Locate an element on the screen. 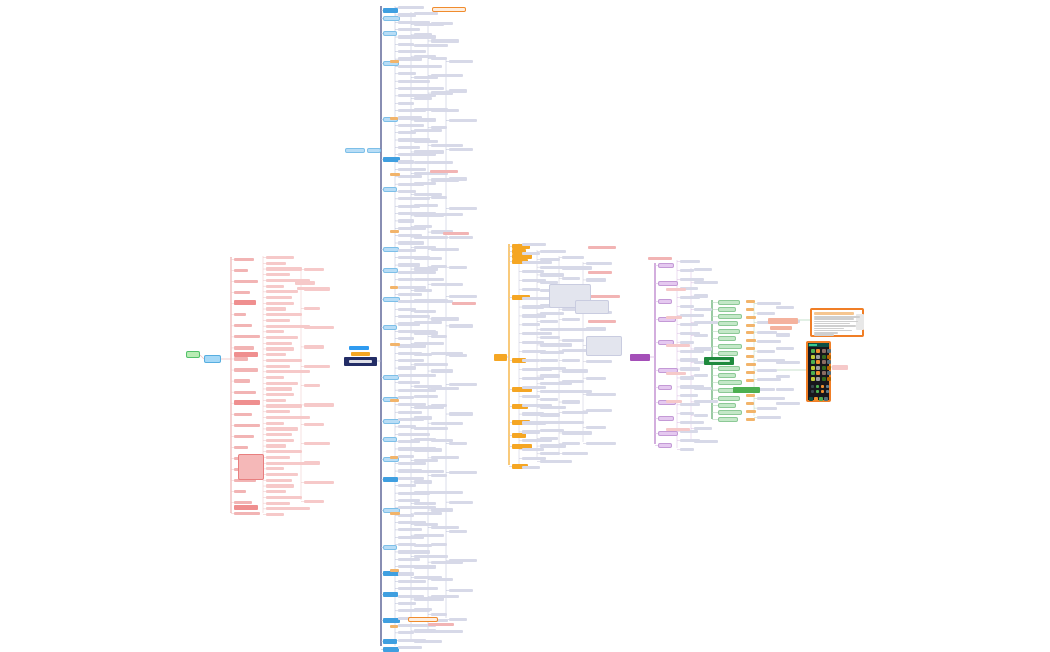 The image size is (1050, 652). note-box-pink is located at coordinates (251, 467).